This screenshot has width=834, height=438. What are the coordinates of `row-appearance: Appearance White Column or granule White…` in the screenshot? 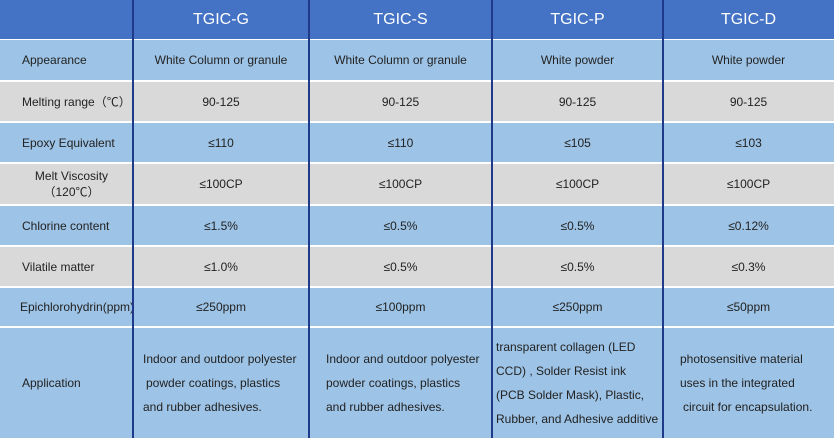 It's located at (417, 60).